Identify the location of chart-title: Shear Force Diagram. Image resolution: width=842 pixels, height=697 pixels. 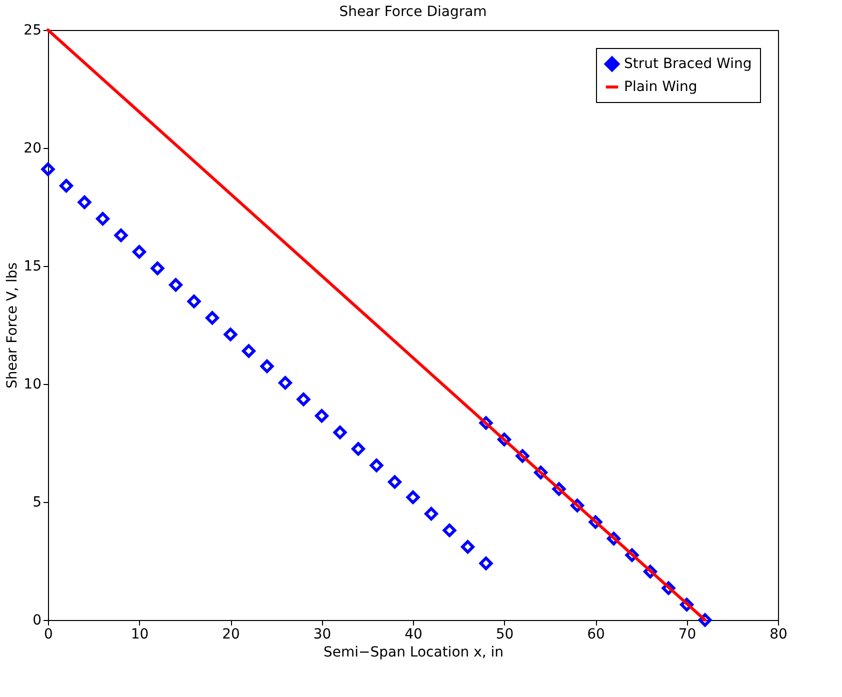
(413, 12).